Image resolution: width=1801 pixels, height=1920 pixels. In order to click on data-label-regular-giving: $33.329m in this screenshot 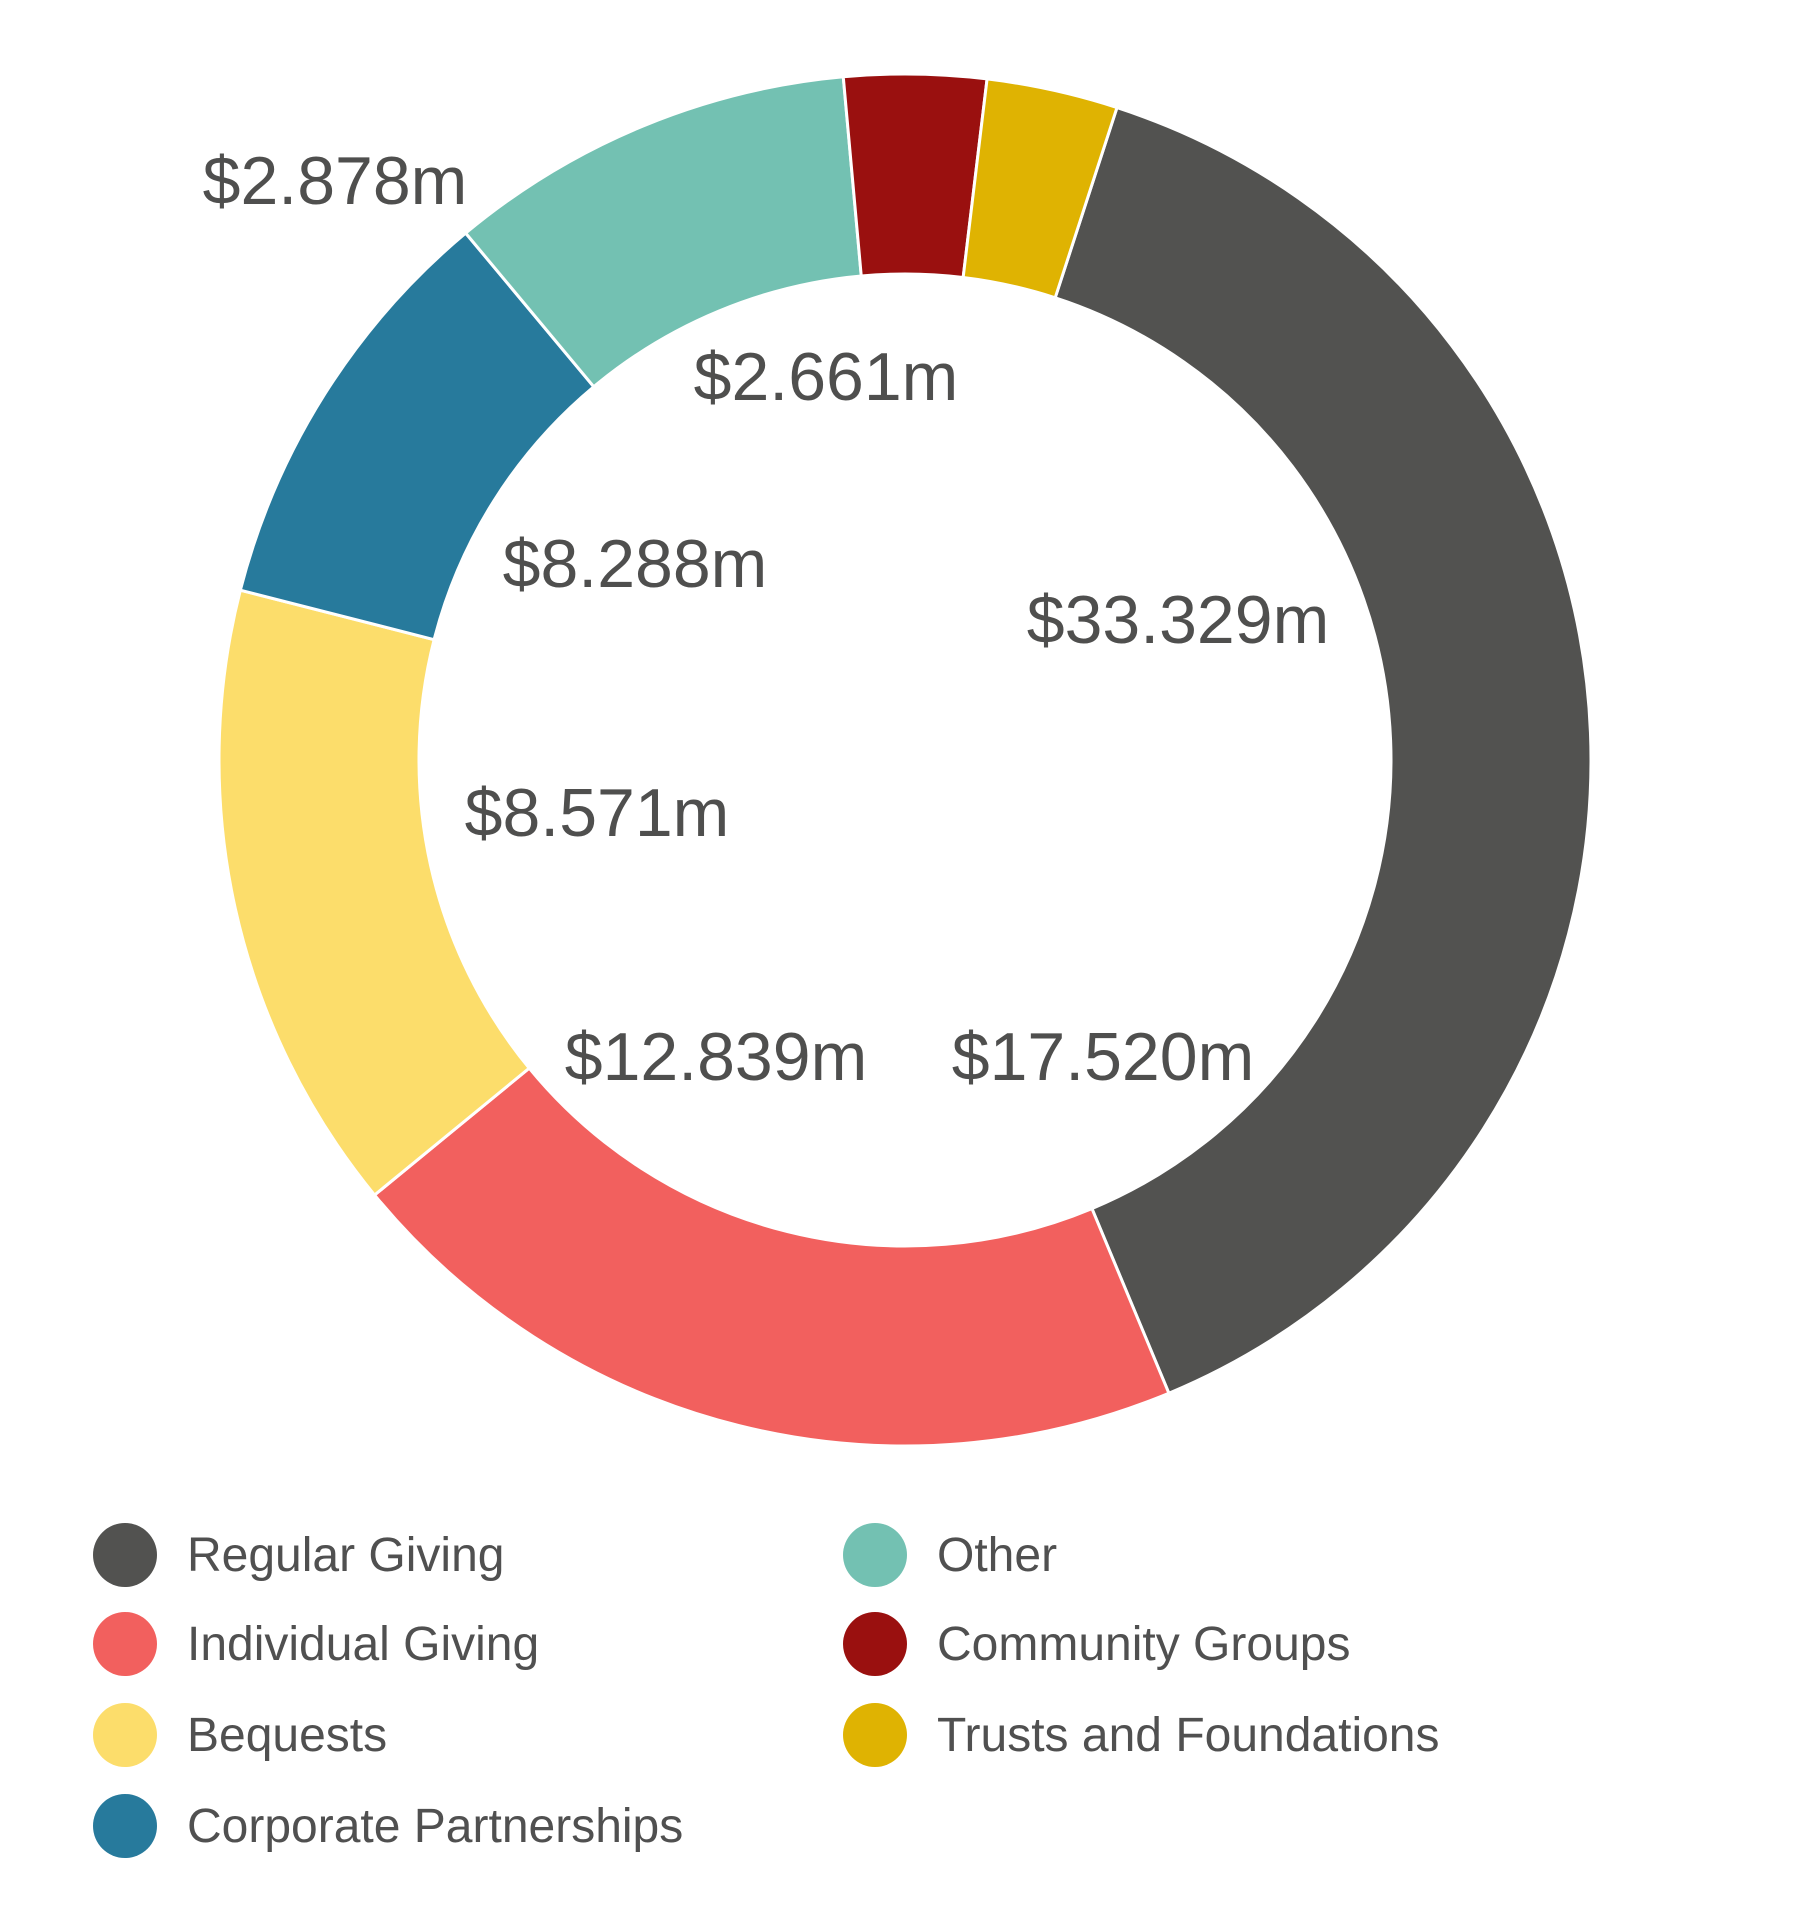, I will do `click(1178, 620)`.